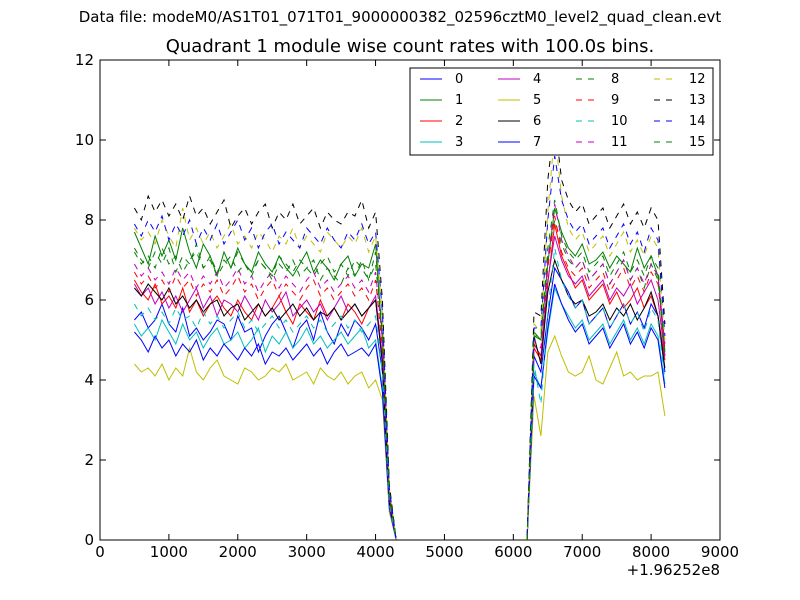 The height and width of the screenshot is (600, 800). Describe the element at coordinates (697, 100) in the screenshot. I see `legend-label-13: 13` at that location.